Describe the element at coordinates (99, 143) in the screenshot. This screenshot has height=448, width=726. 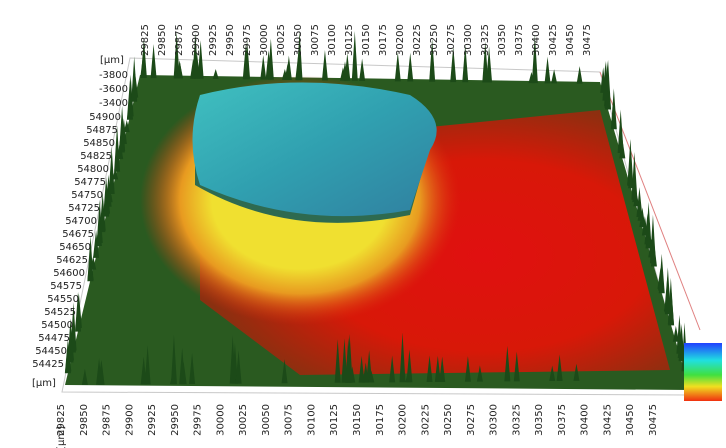
I see `left-y-tick-label: 54850` at that location.